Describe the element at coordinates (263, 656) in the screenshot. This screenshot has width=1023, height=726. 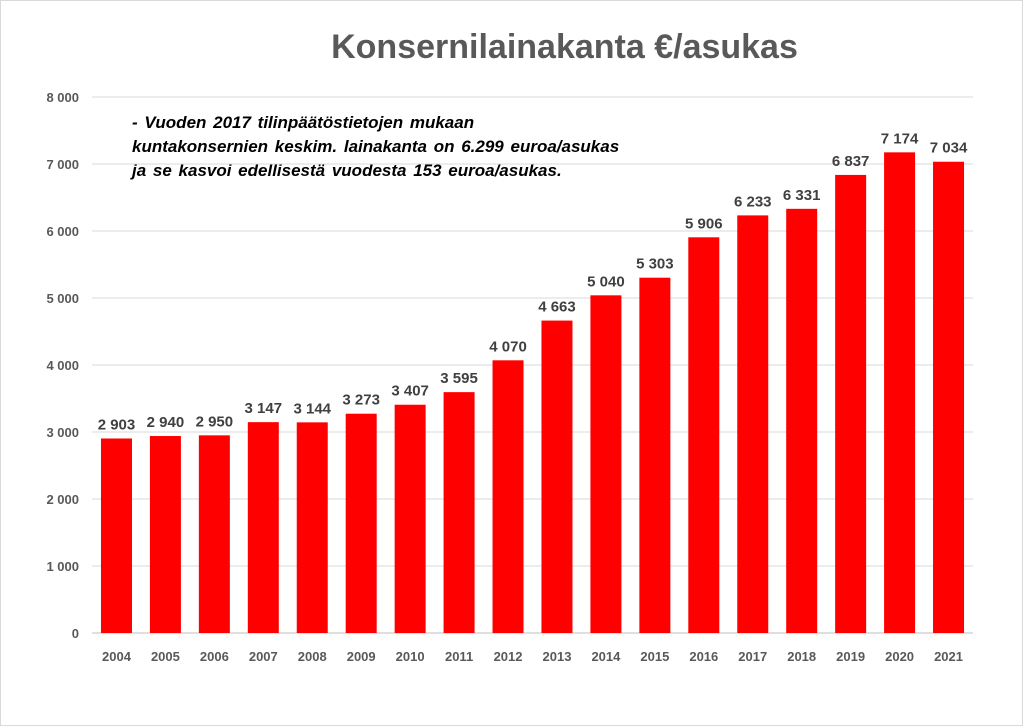
I see `x-tick-label: 2007` at that location.